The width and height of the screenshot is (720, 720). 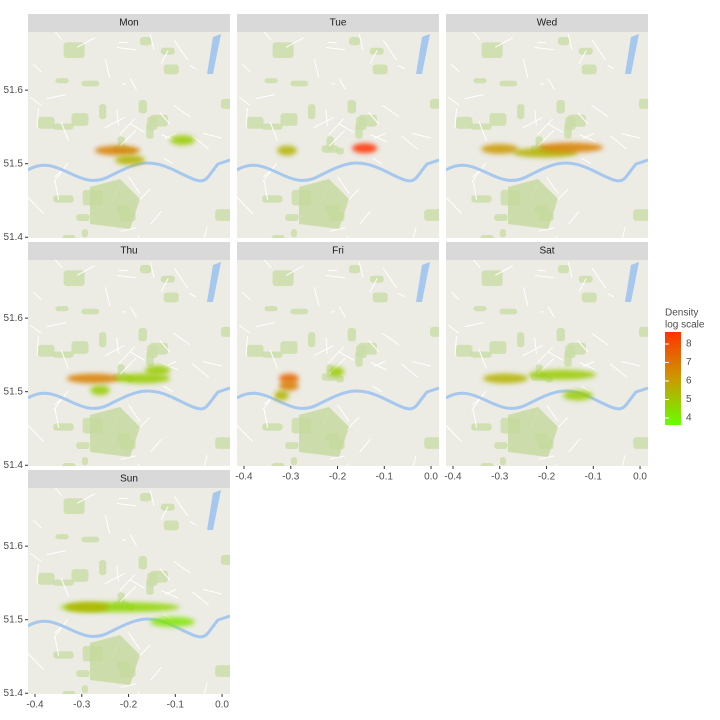 I want to click on strip-label: Sun, so click(x=129, y=479).